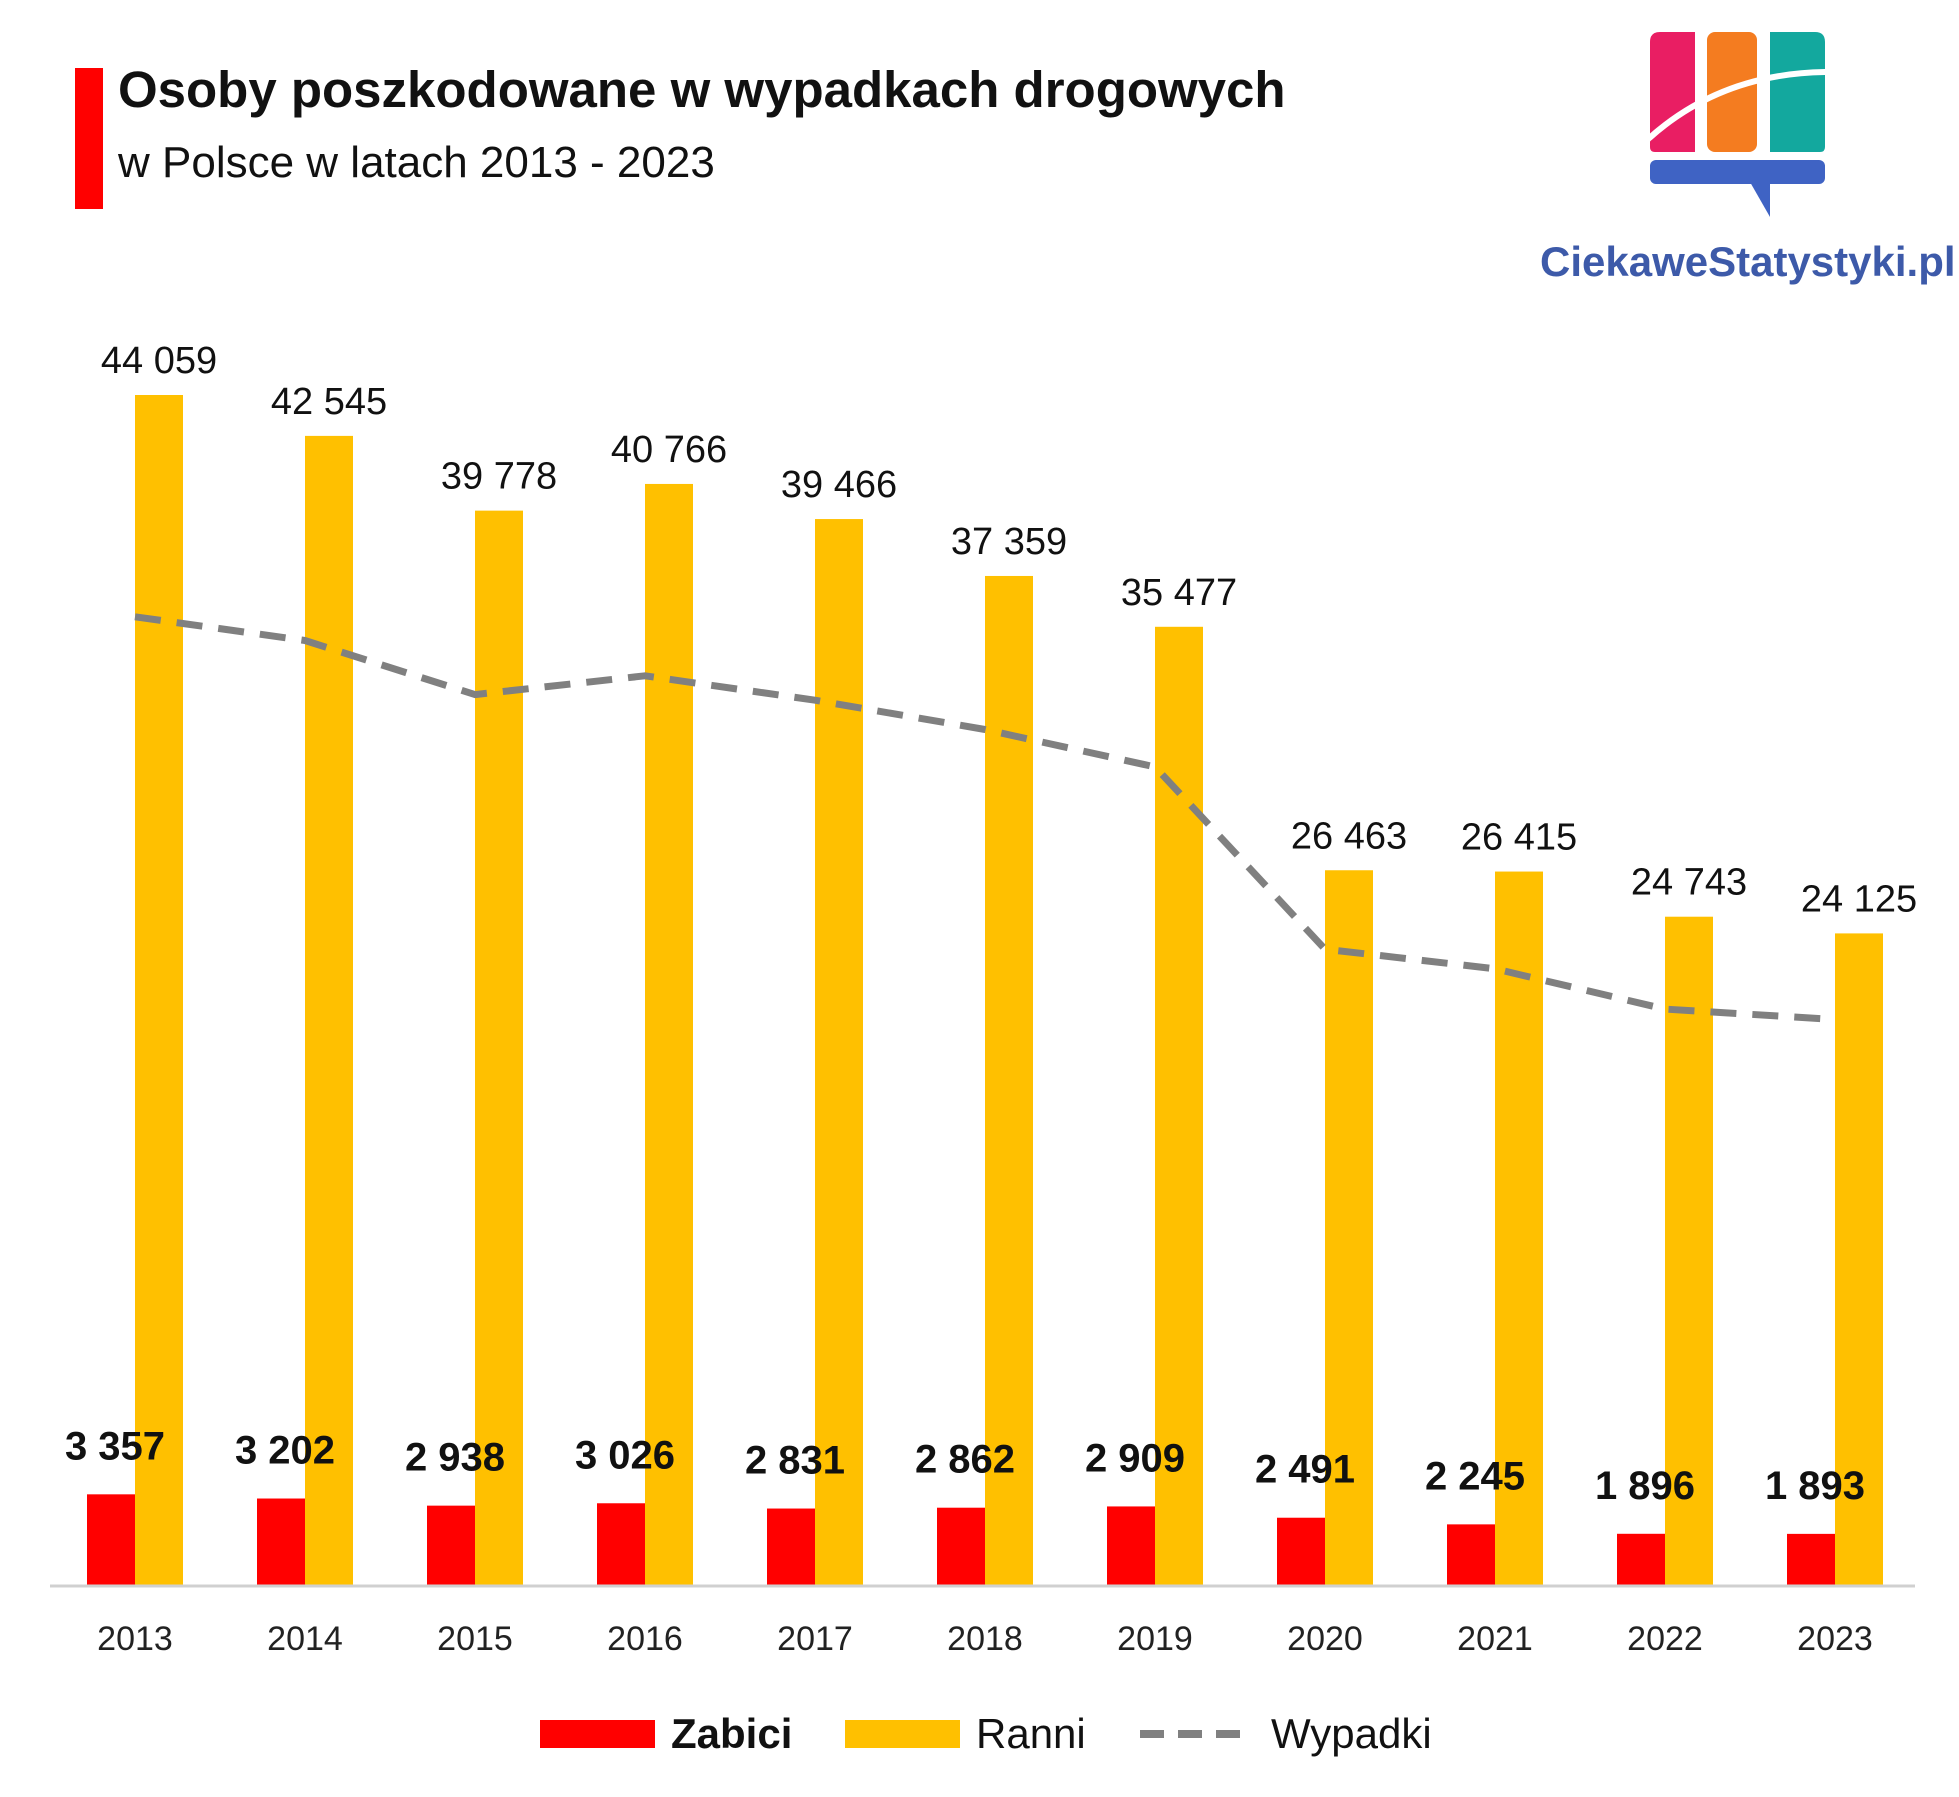 The image size is (1959, 1797). I want to click on legend-swatch-zabici, so click(597, 1734).